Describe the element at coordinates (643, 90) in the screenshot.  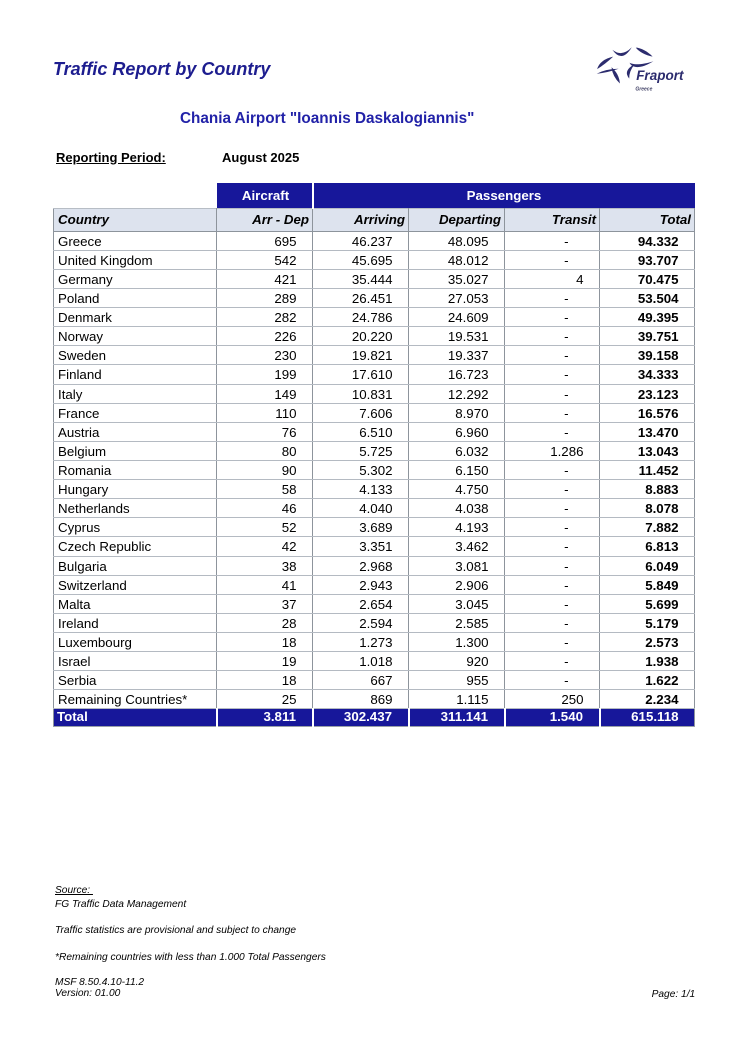
I see `svg-text: Greece` at that location.